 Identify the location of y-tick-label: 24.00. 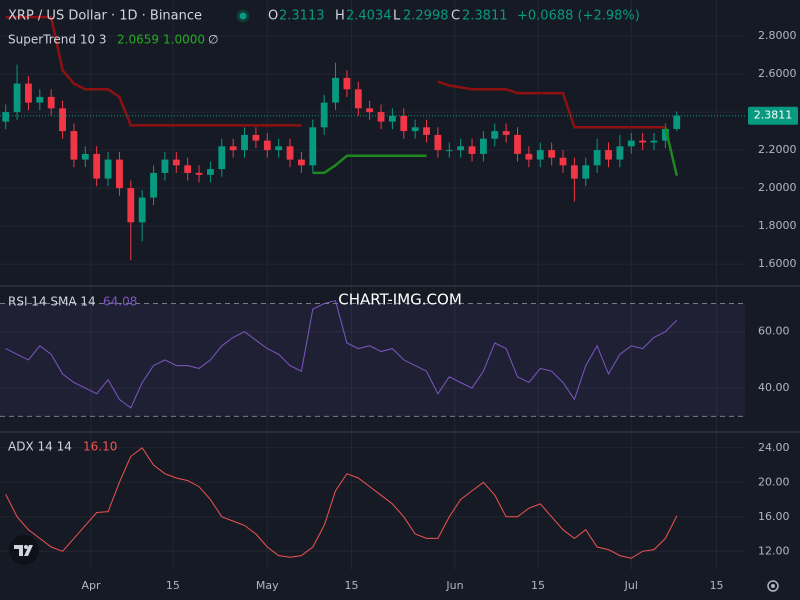
(774, 447).